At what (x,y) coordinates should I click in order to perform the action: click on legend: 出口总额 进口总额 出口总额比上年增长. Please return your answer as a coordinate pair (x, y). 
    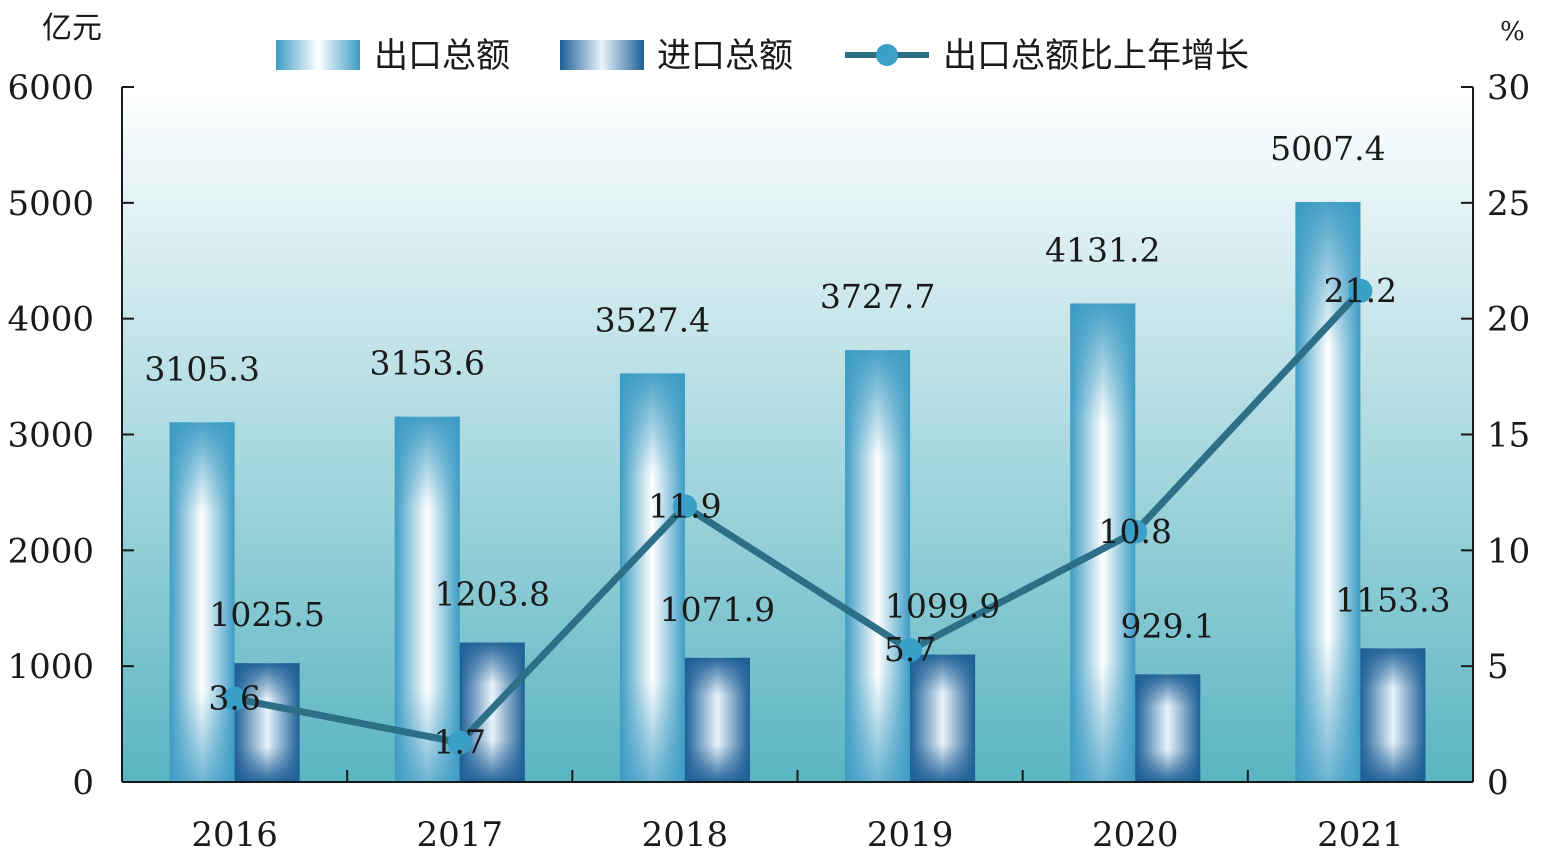
    Looking at the image, I should click on (762, 56).